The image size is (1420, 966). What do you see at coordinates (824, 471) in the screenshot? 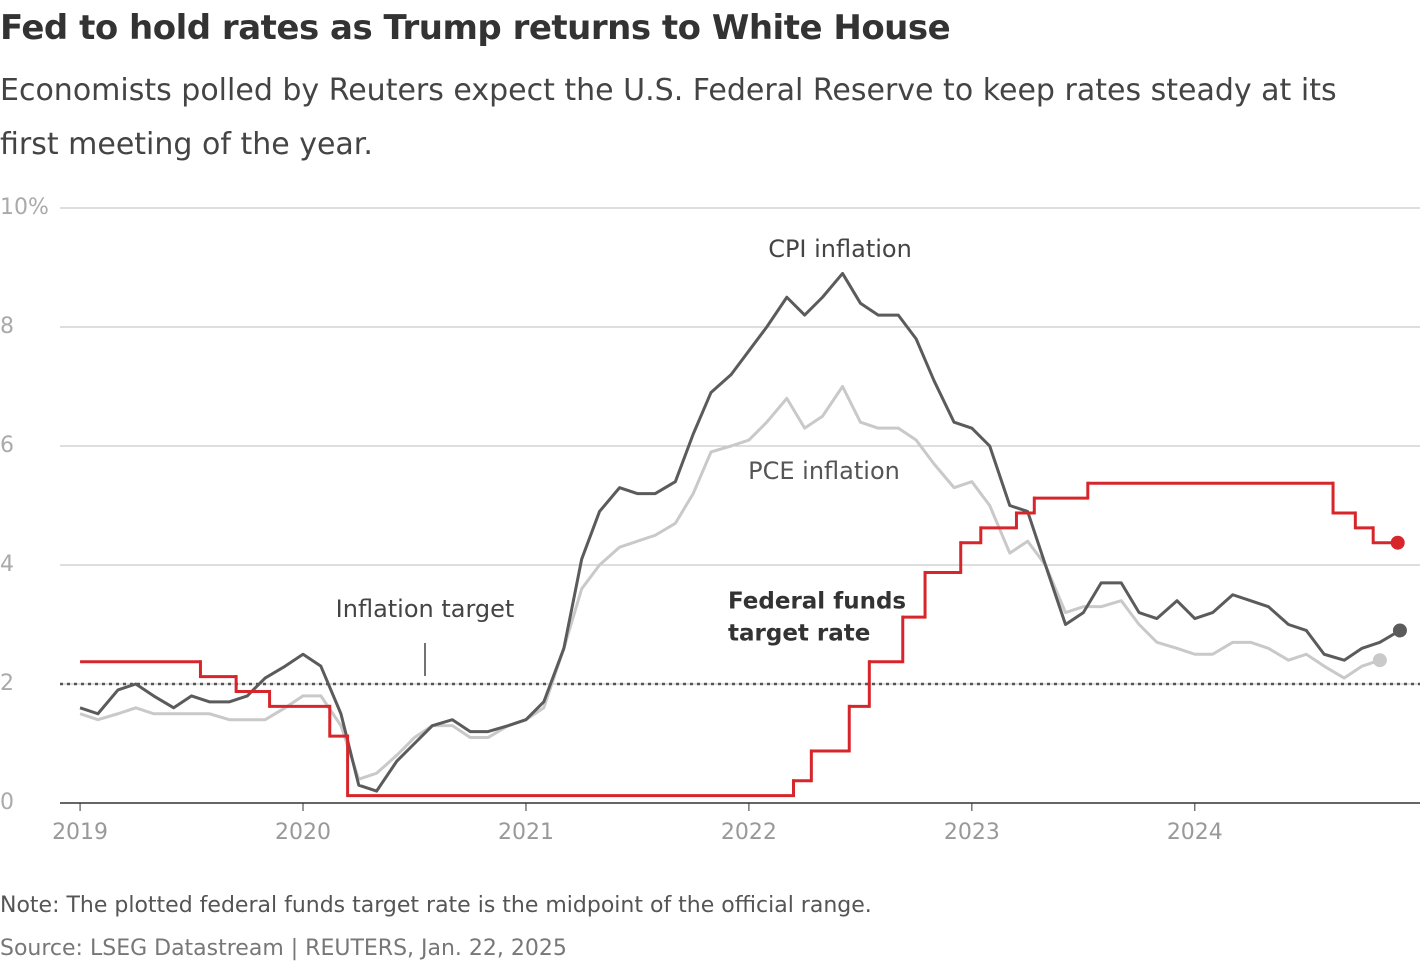
I see `annotation: PCE inflation` at bounding box center [824, 471].